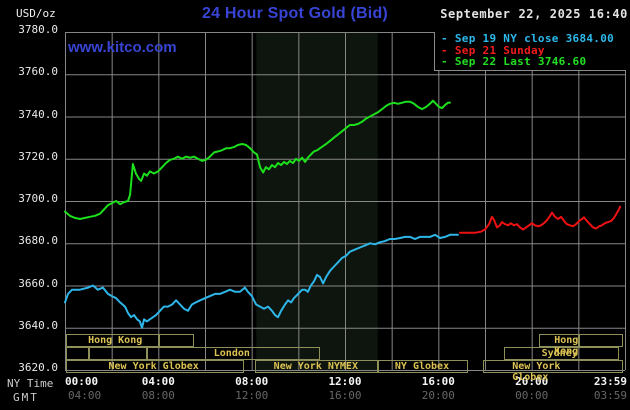  I want to click on page-title: 24 Hour Spot Gold (Bid), so click(295, 13).